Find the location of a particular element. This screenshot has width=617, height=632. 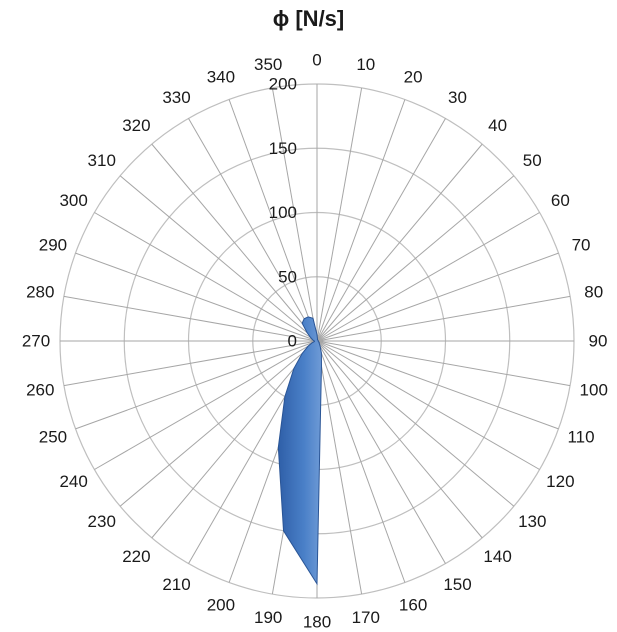

angle-tick-label: 100 is located at coordinates (594, 389).